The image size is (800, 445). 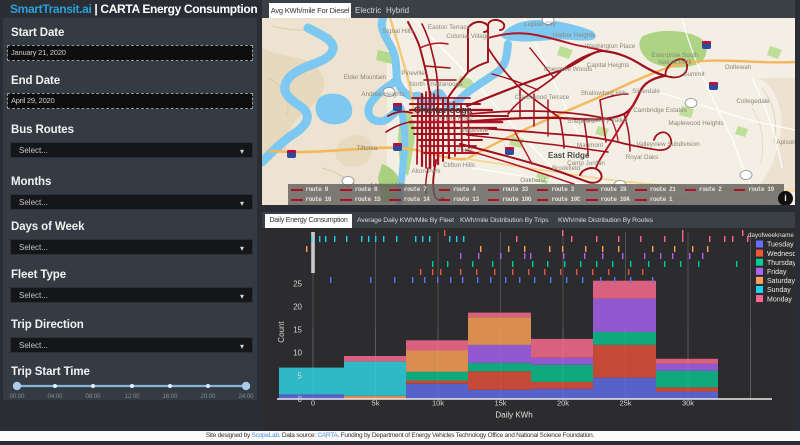 I want to click on svg-text: Harbor Heights, so click(x=574, y=35).